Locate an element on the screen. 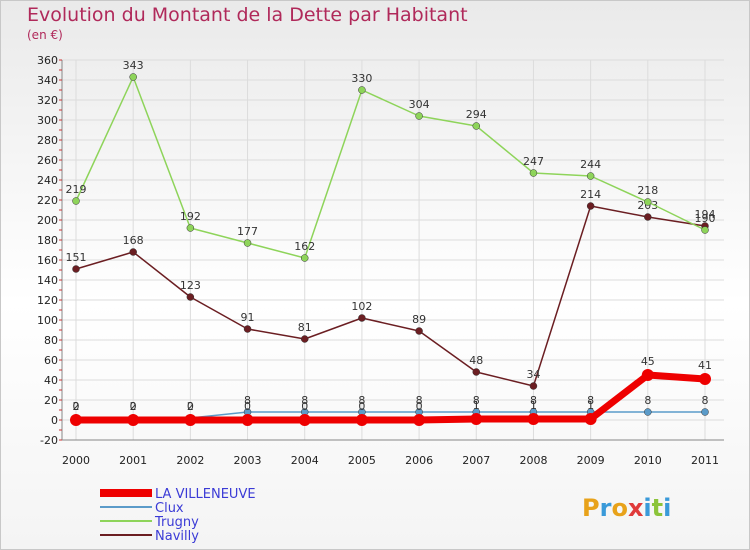 The height and width of the screenshot is (550, 750). logo-text: Proxiti is located at coordinates (626, 508).